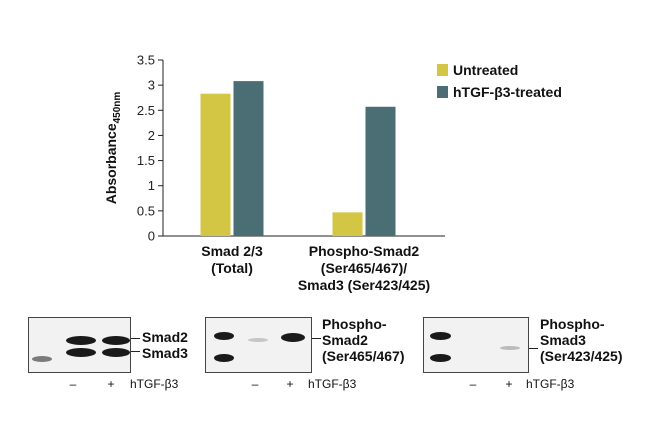 The image size is (650, 438). What do you see at coordinates (165, 337) in the screenshot?
I see `blot1-label-smad2: Smad2` at bounding box center [165, 337].